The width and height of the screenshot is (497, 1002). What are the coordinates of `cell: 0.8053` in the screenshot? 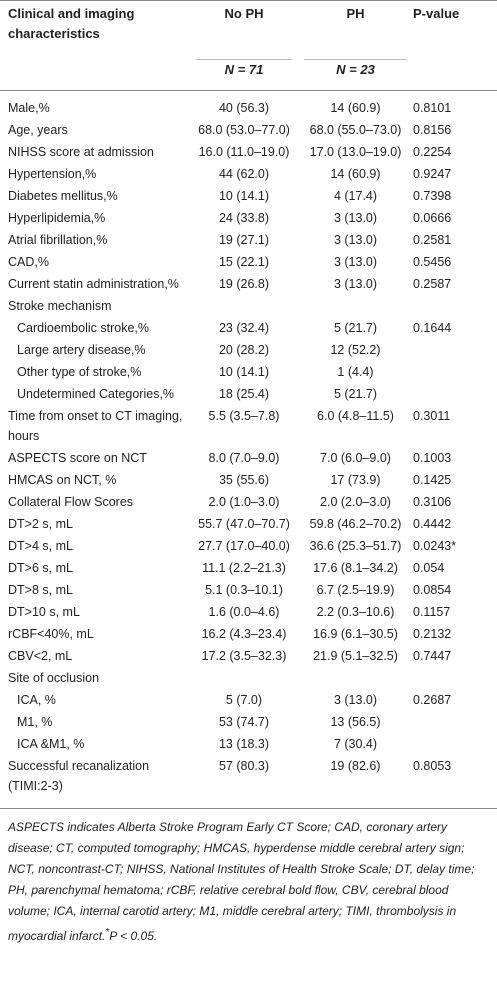 It's located at (455, 782).